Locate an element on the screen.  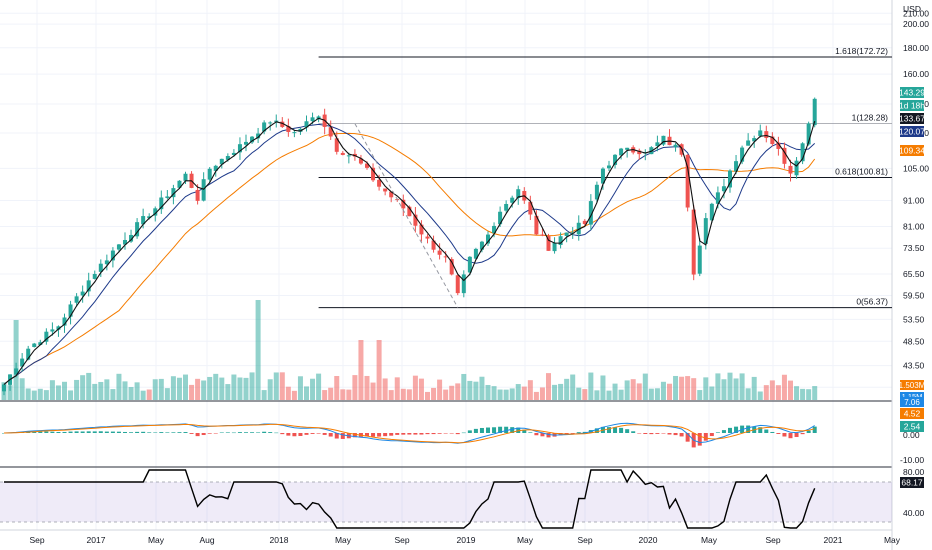
rsi-upper-label: 80.00 is located at coordinates (914, 472).